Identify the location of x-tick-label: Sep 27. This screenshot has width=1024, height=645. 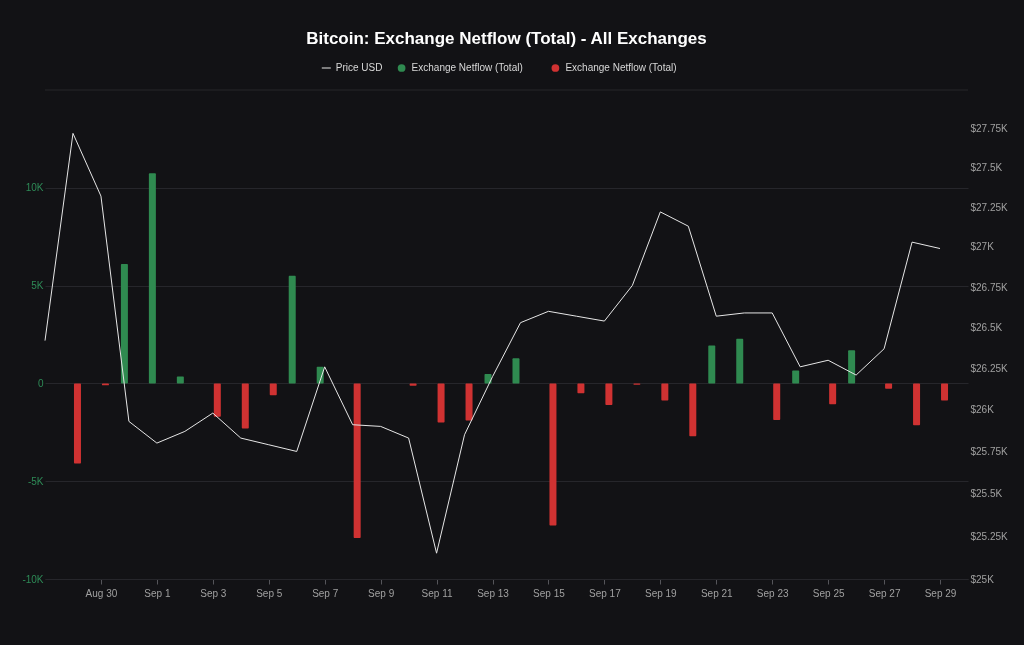
(884, 593).